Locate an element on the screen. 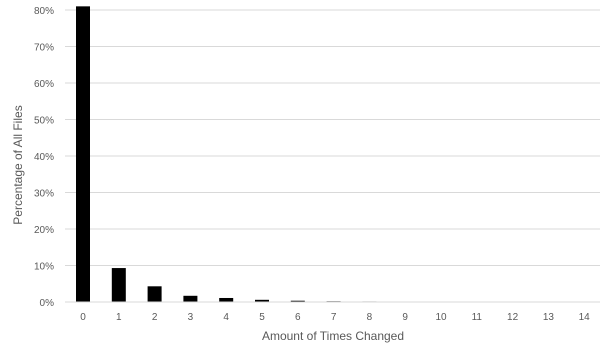 The height and width of the screenshot is (345, 600). x-tick-label: 14 is located at coordinates (585, 317).